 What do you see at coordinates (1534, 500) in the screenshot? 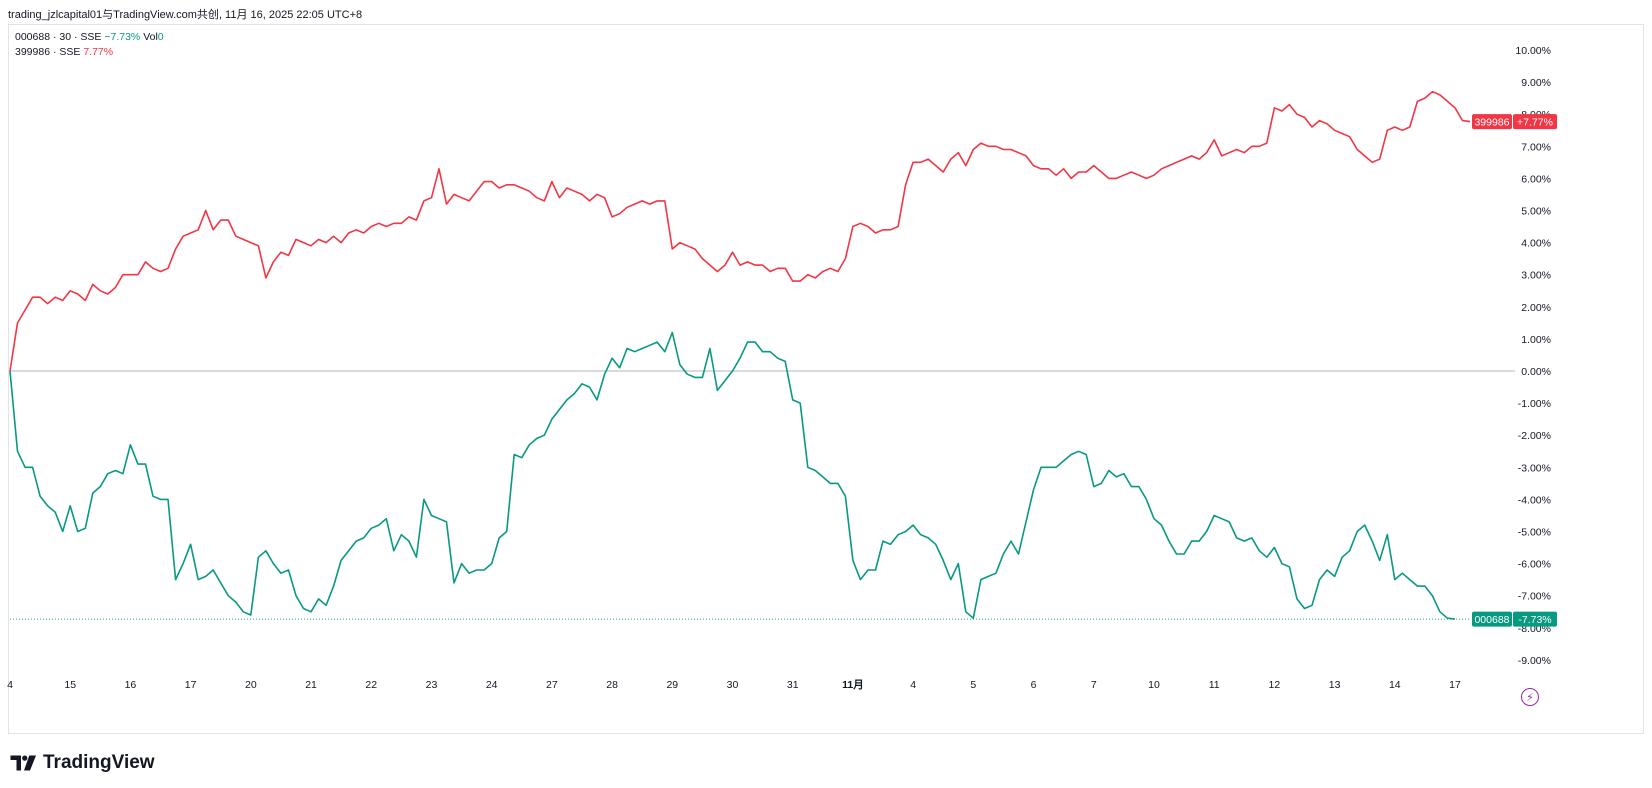
I see `y-tick-label: -4.00%` at bounding box center [1534, 500].